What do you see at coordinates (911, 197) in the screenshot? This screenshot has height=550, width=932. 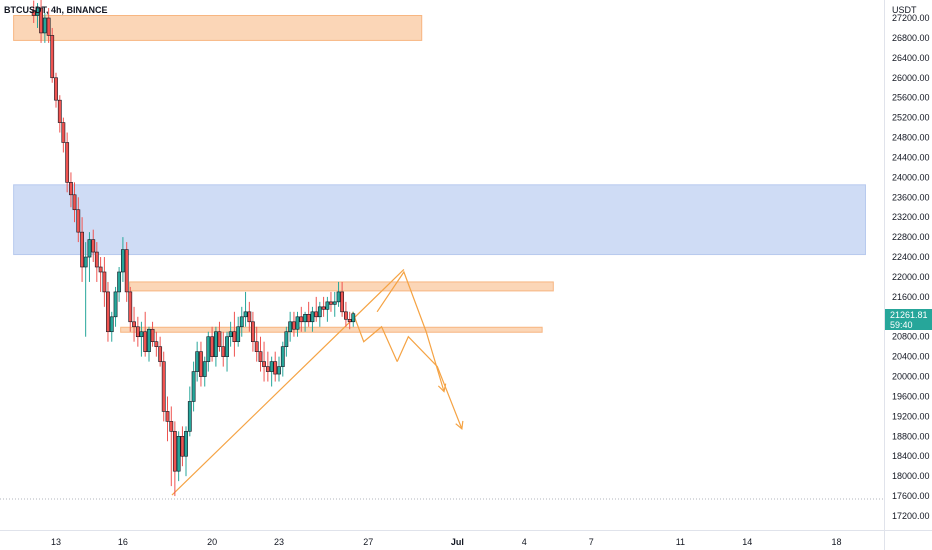 I see `price-tick-label: 23600.00` at bounding box center [911, 197].